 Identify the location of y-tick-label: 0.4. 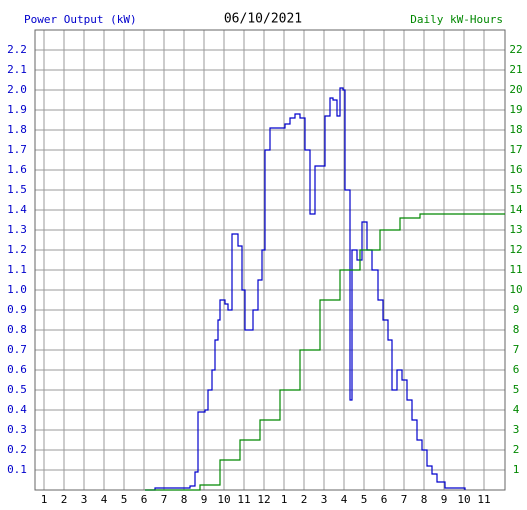
(17, 409).